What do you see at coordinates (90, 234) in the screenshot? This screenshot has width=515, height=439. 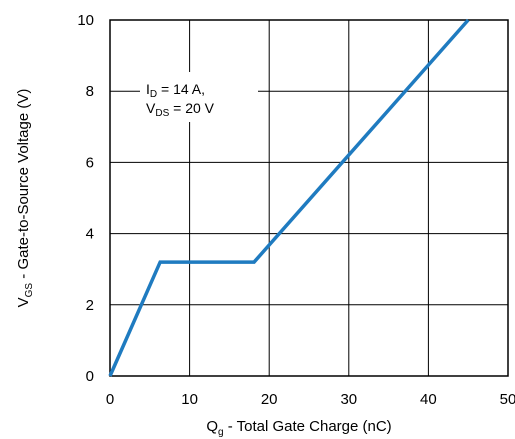 I see `y-tick-label: 4` at bounding box center [90, 234].